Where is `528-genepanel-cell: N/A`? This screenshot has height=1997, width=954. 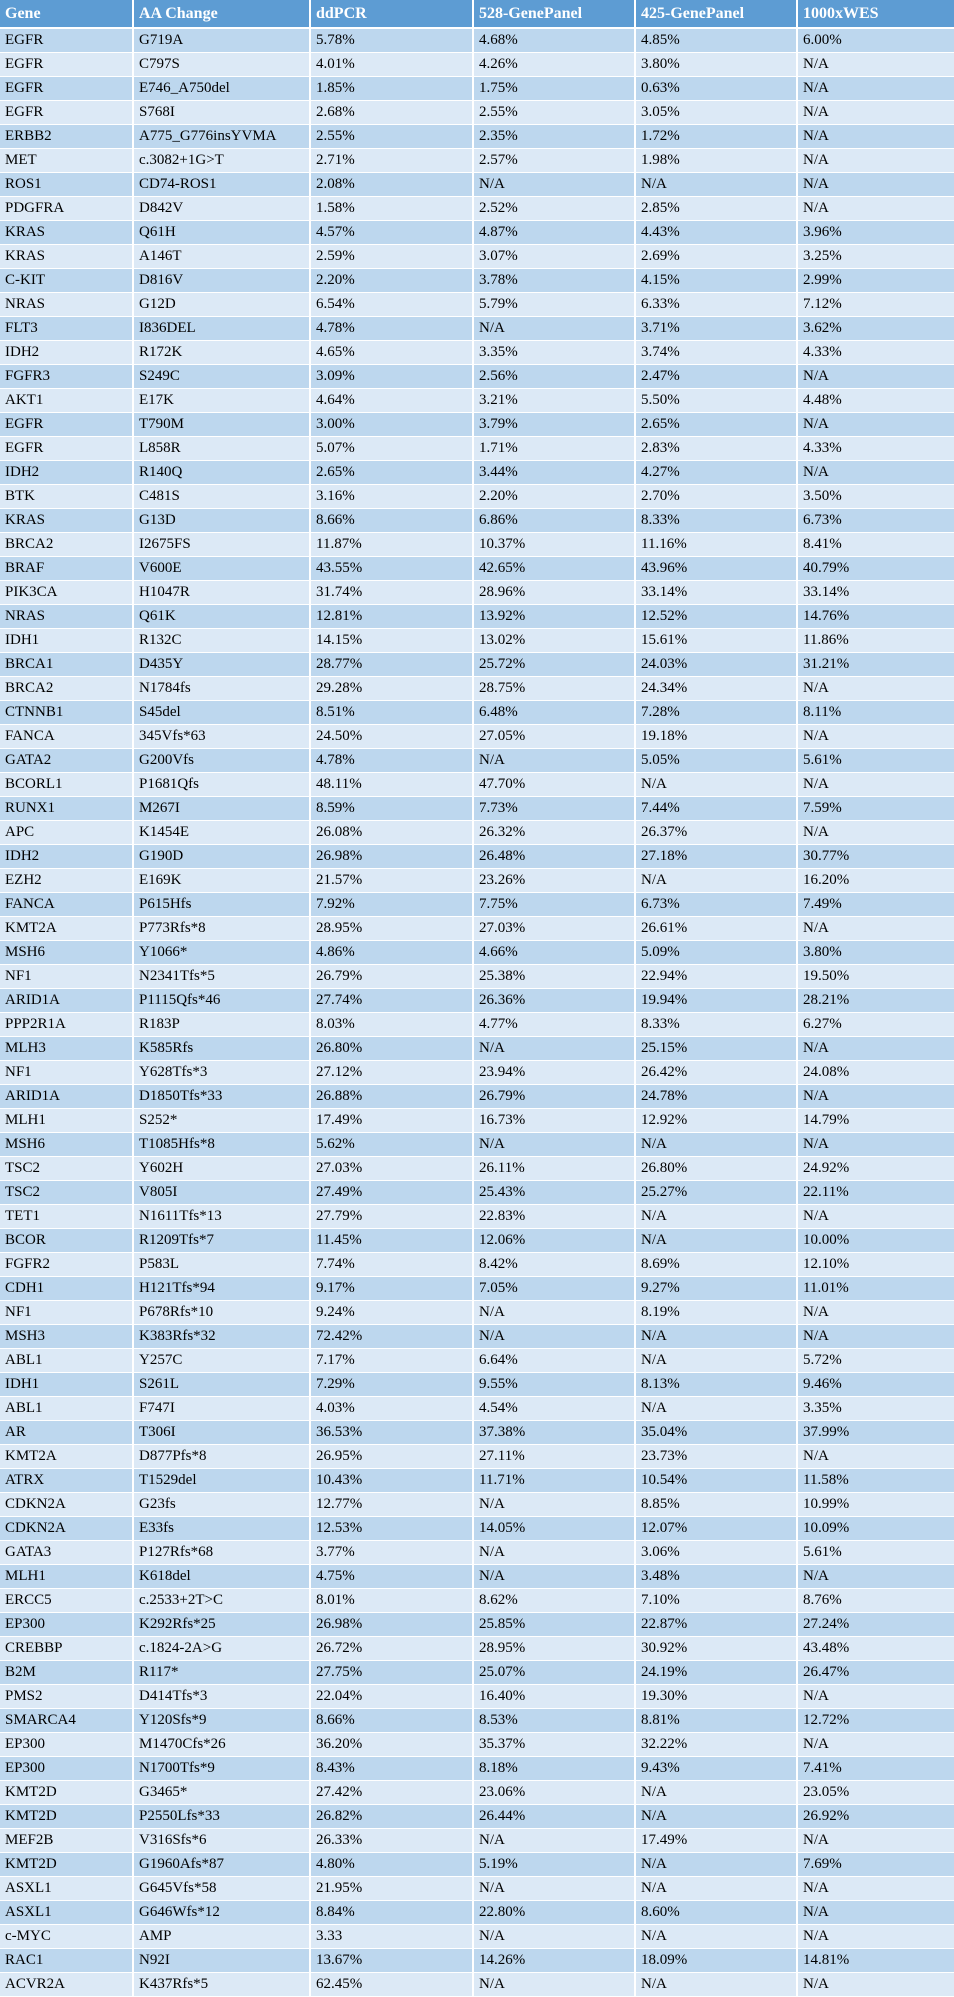 528-genepanel-cell: N/A is located at coordinates (554, 1984).